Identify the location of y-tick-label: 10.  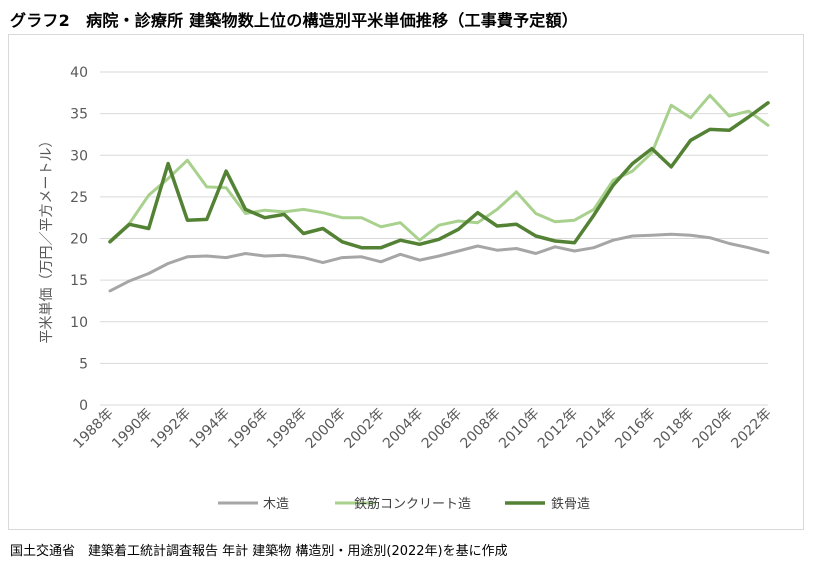
(79, 323).